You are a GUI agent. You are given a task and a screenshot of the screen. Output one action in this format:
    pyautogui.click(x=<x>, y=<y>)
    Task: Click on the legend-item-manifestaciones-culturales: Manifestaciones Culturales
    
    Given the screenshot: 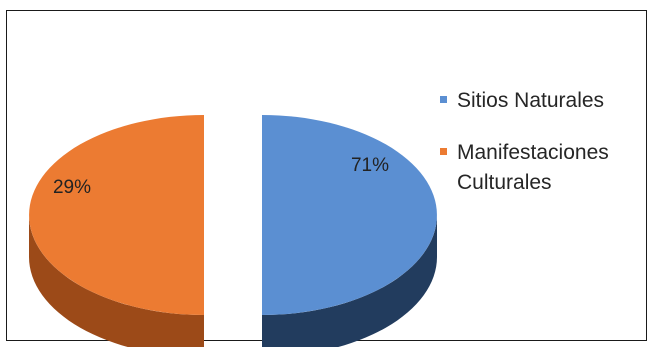 What is the action you would take?
    pyautogui.click(x=542, y=168)
    